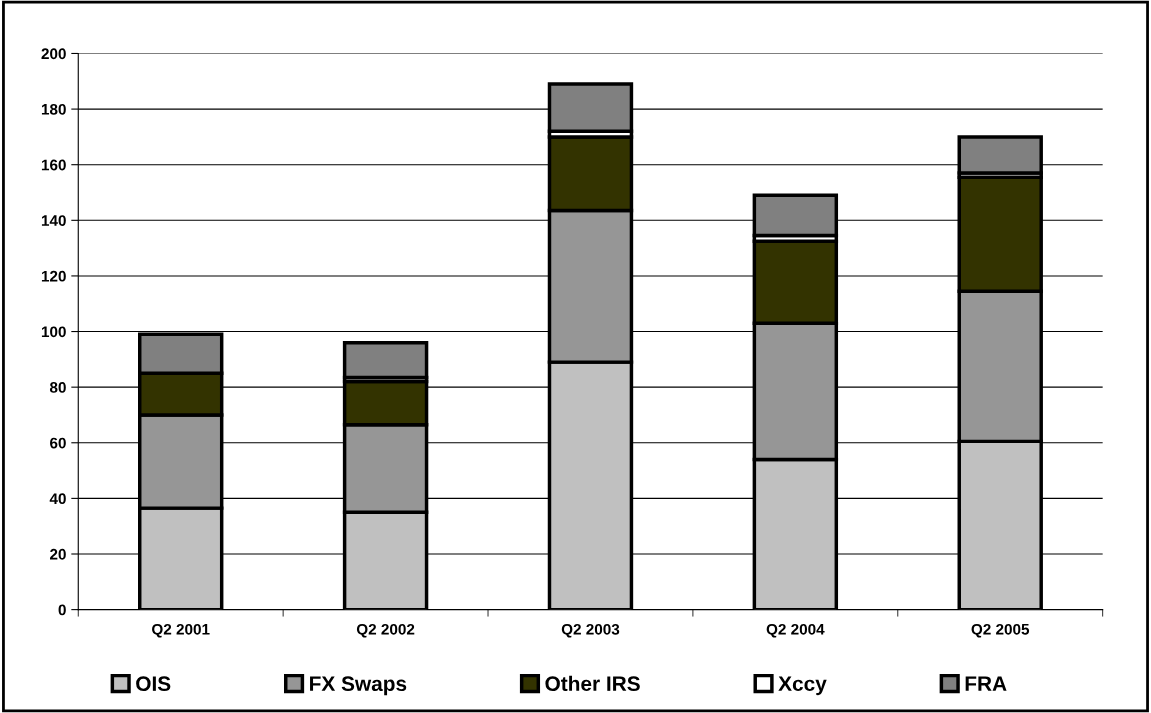 This screenshot has height=713, width=1151. What do you see at coordinates (802, 686) in the screenshot?
I see `legend-label: Xccy` at bounding box center [802, 686].